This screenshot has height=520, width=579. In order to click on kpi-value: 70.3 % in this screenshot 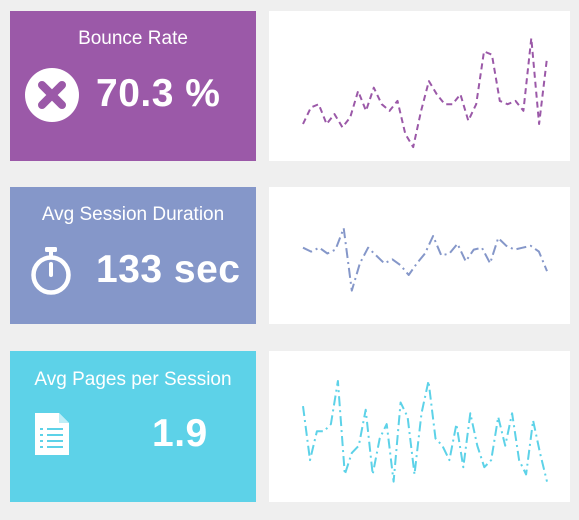, I will do `click(158, 93)`.